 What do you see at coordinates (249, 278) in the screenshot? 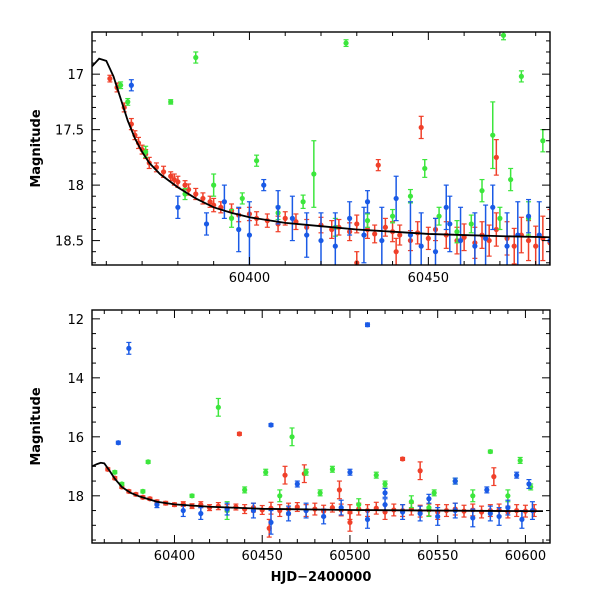
I see `x-tick-label: 60400` at bounding box center [249, 278].